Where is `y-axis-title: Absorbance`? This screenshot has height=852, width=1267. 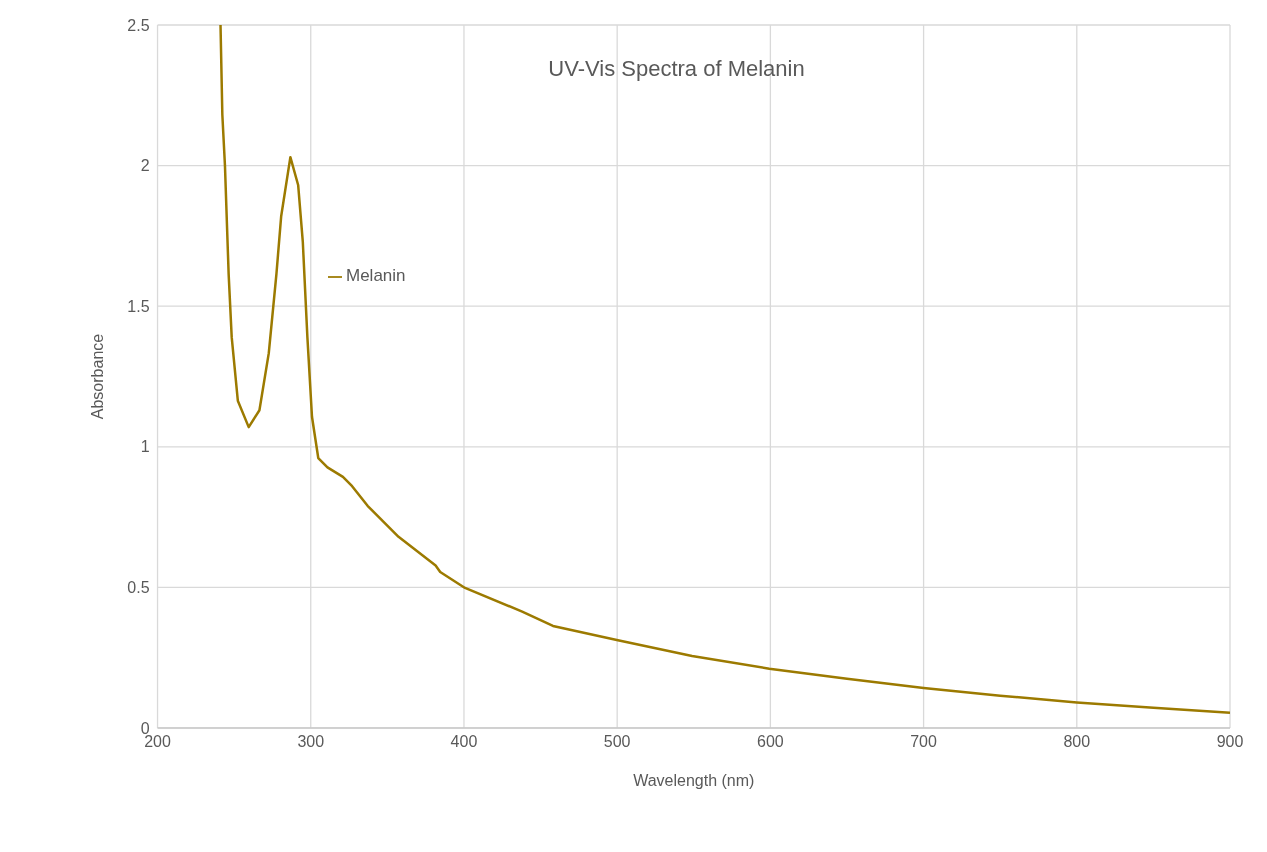 y-axis-title: Absorbance is located at coordinates (98, 376).